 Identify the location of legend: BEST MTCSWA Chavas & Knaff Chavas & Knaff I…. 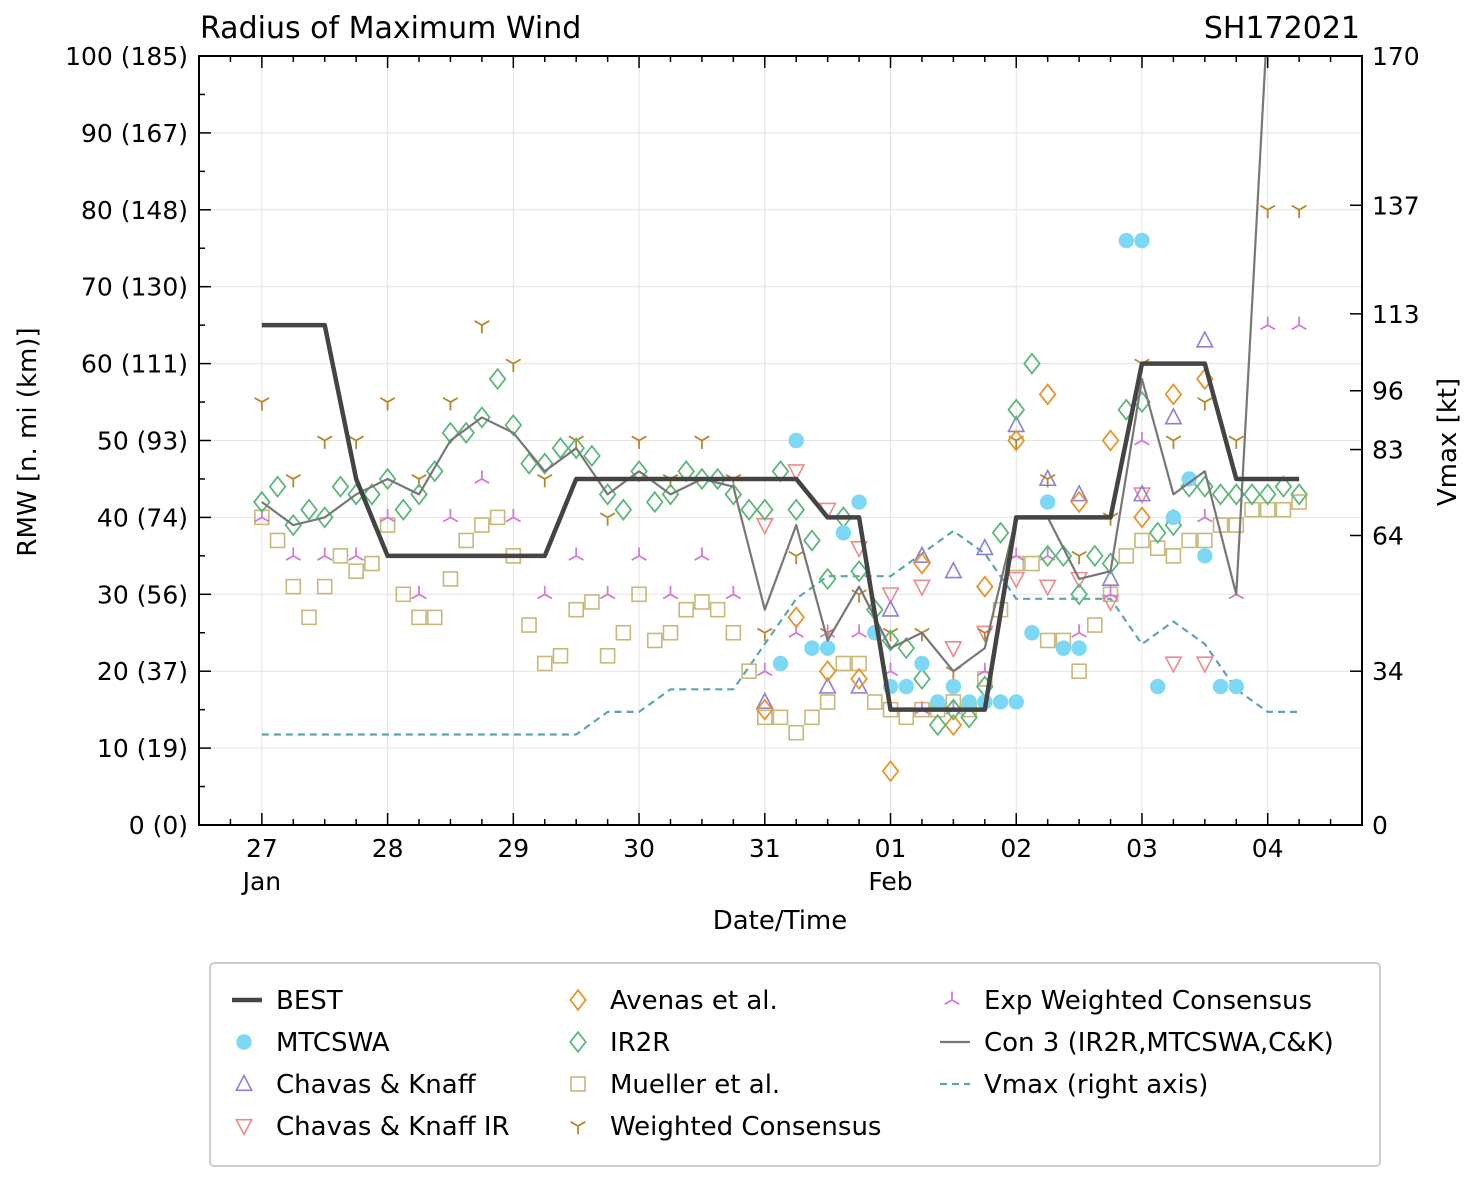
(795, 1064).